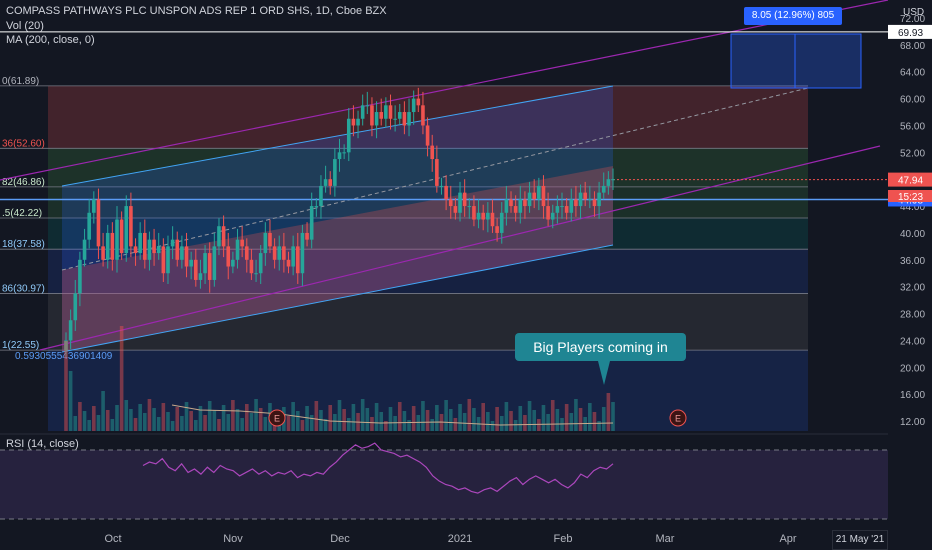  What do you see at coordinates (50, 40) in the screenshot?
I see `ma-indicator-label: MA (200, close, 0)` at bounding box center [50, 40].